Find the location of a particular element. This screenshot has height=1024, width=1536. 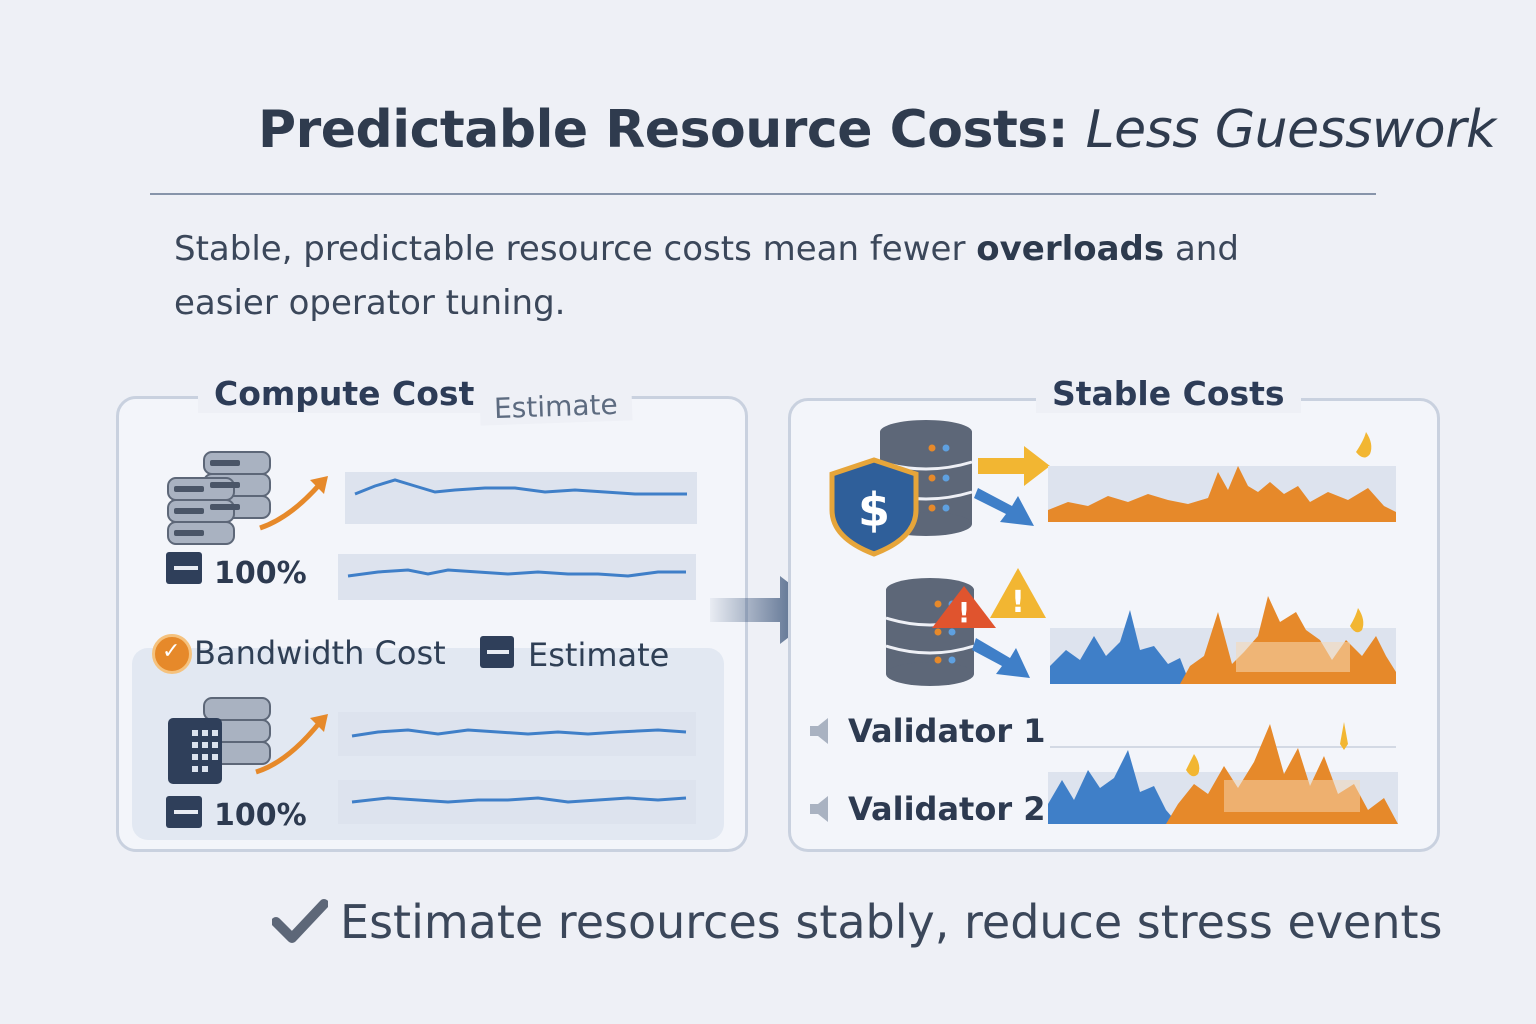

title-main: Predictable Resource Costs: is located at coordinates (663, 130).